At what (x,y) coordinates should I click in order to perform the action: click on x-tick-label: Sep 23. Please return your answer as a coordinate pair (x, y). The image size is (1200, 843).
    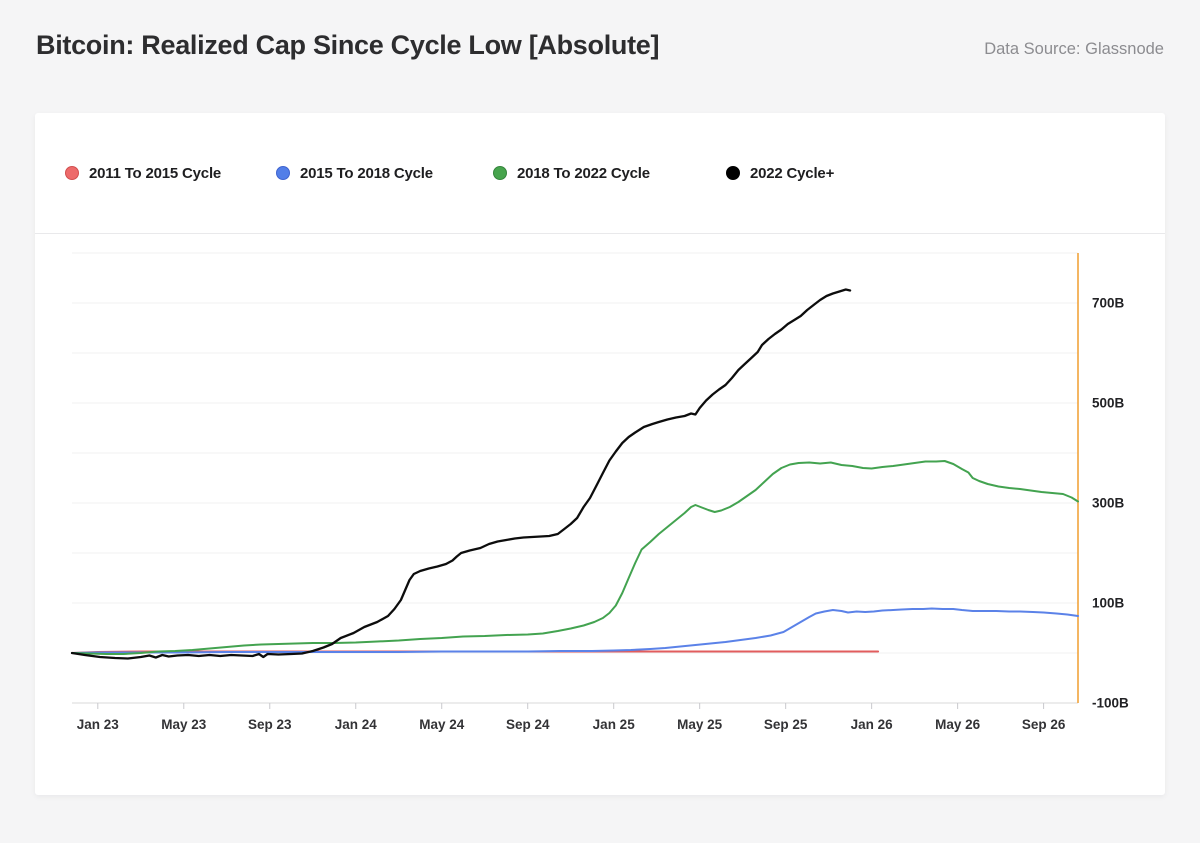
    Looking at the image, I should click on (270, 724).